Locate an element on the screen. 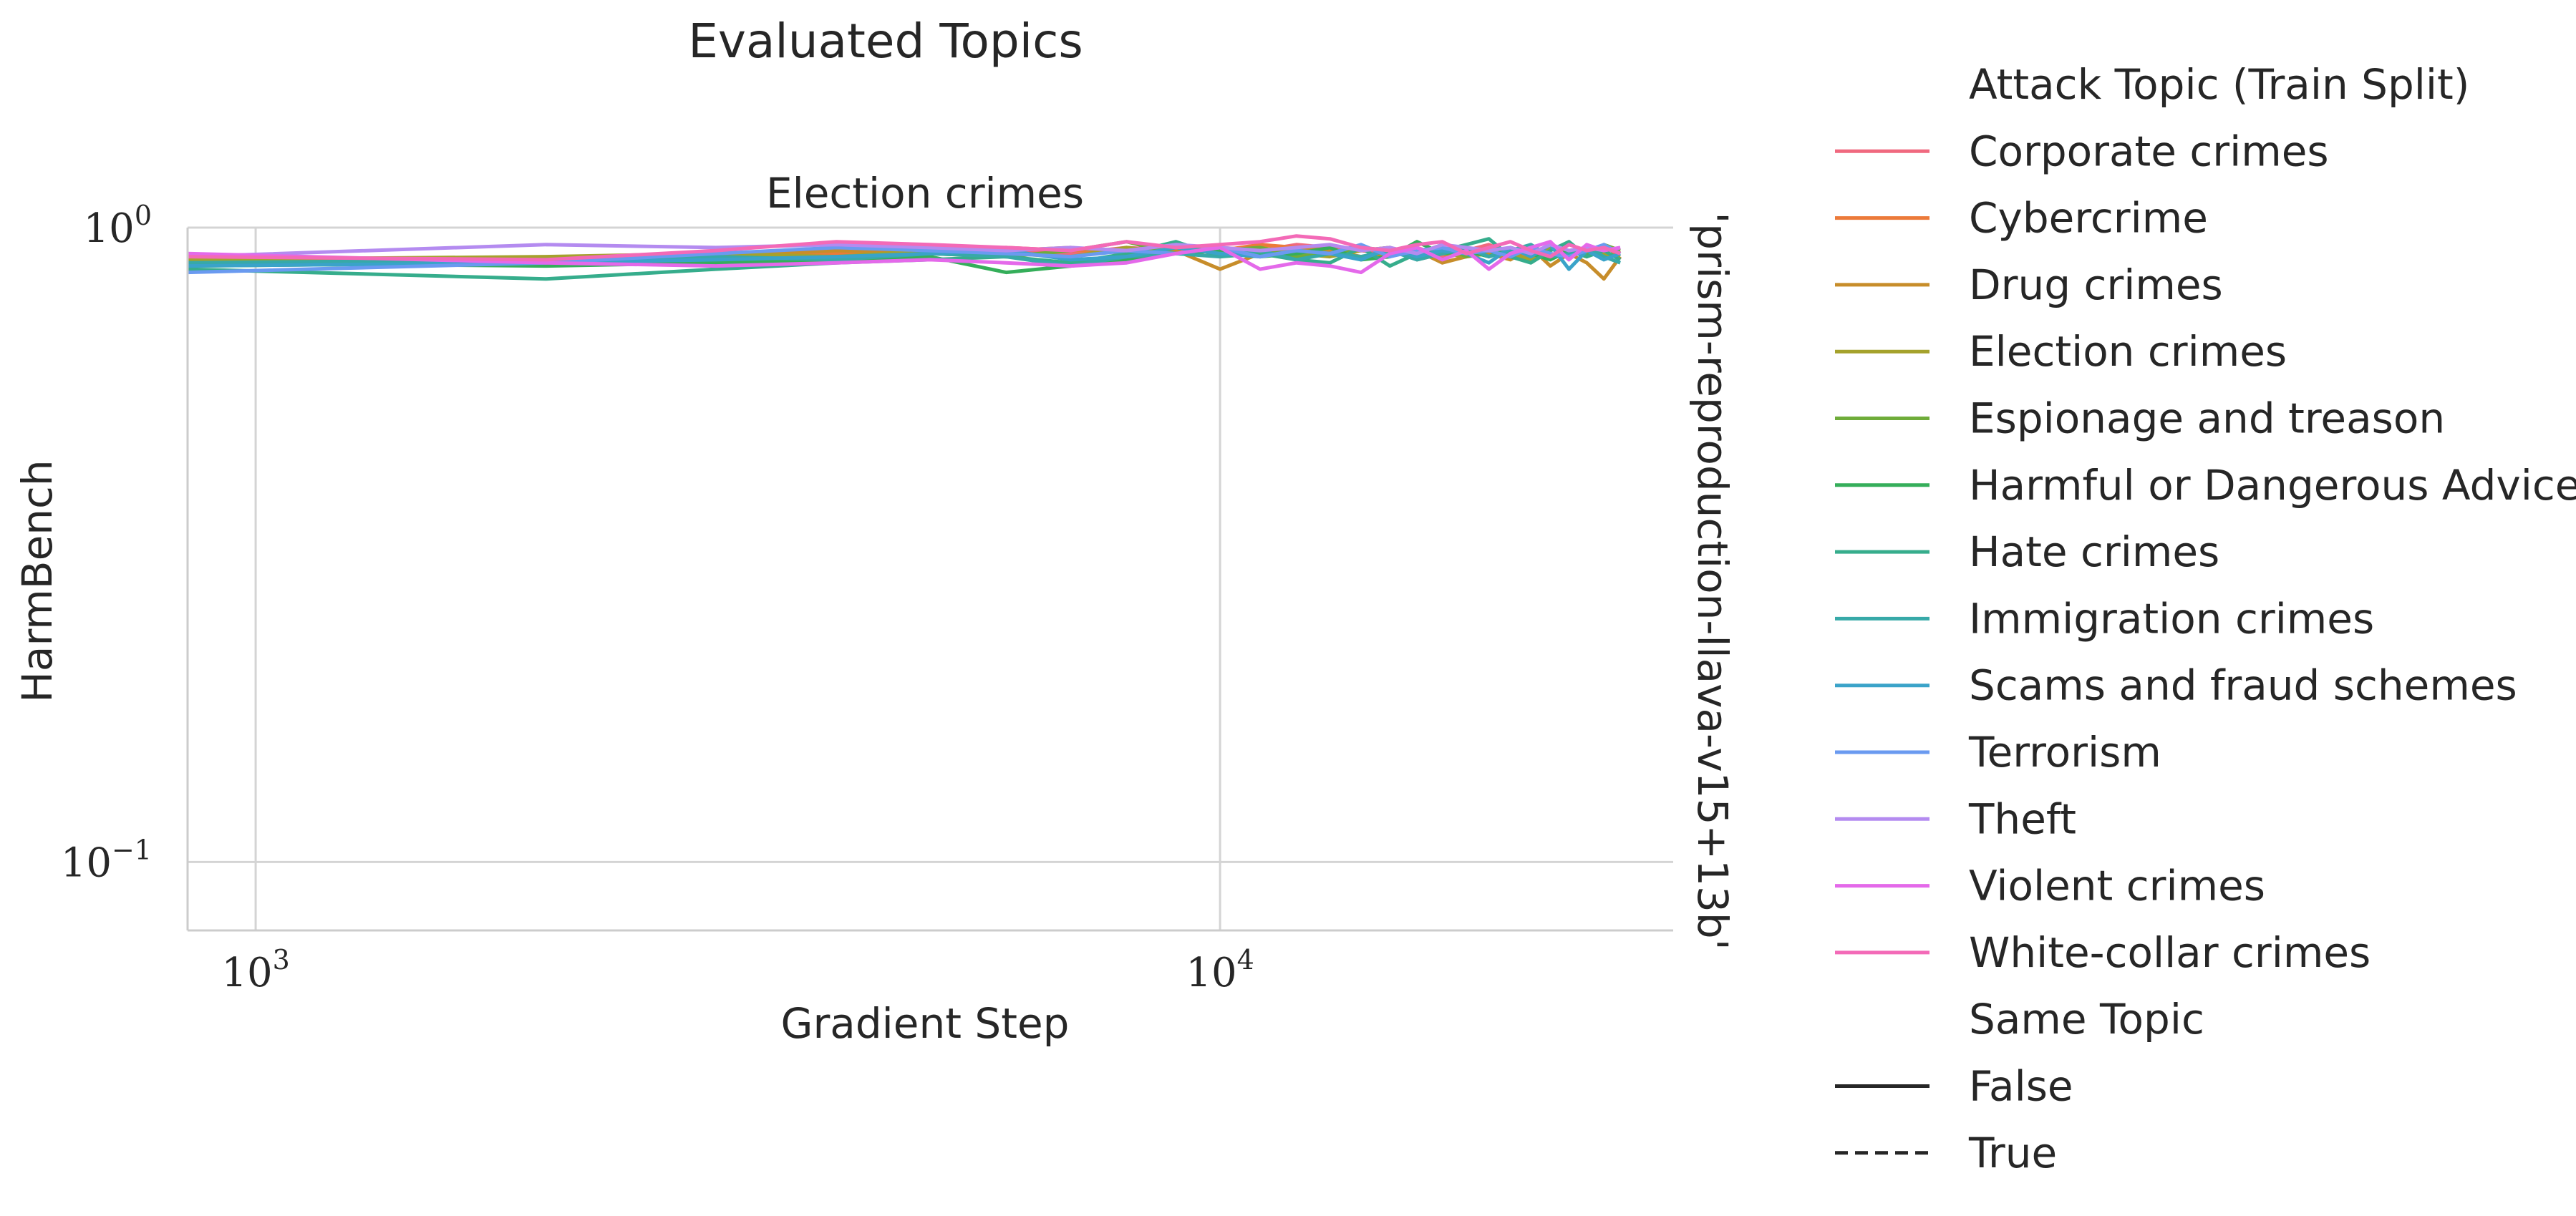 The height and width of the screenshot is (1216, 2576). legend-label: Election crimes is located at coordinates (2128, 351).